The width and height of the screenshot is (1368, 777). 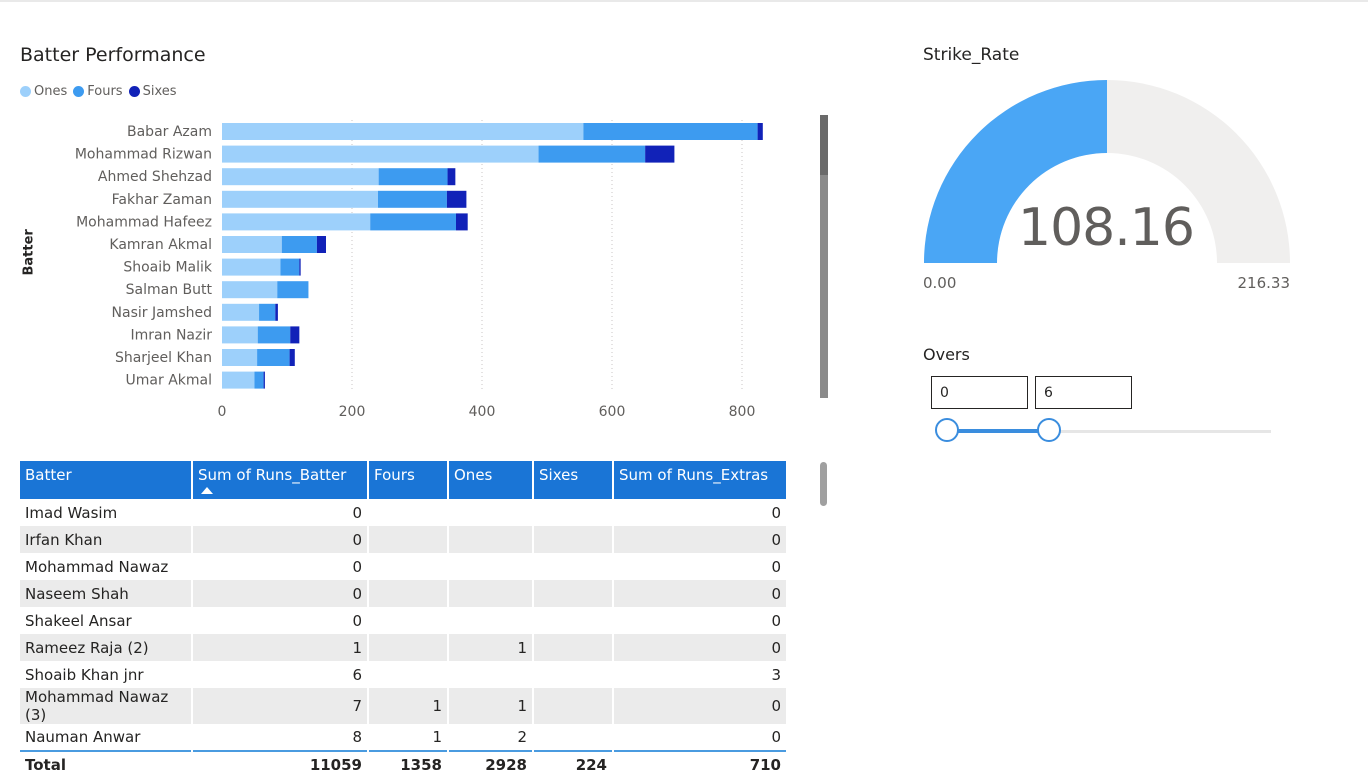 I want to click on chart-title: Batter Performance, so click(x=113, y=55).